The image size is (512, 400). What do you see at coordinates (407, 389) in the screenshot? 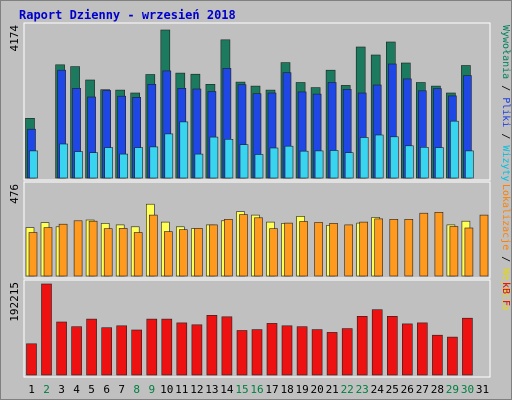
I see `day-label: 26` at bounding box center [407, 389].